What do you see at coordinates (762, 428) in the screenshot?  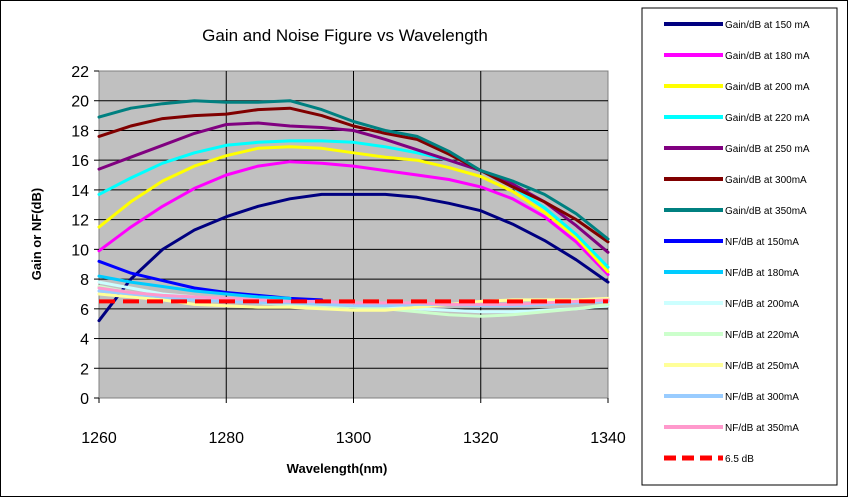 I see `legend-entry-label: NF/dB at 350mA` at bounding box center [762, 428].